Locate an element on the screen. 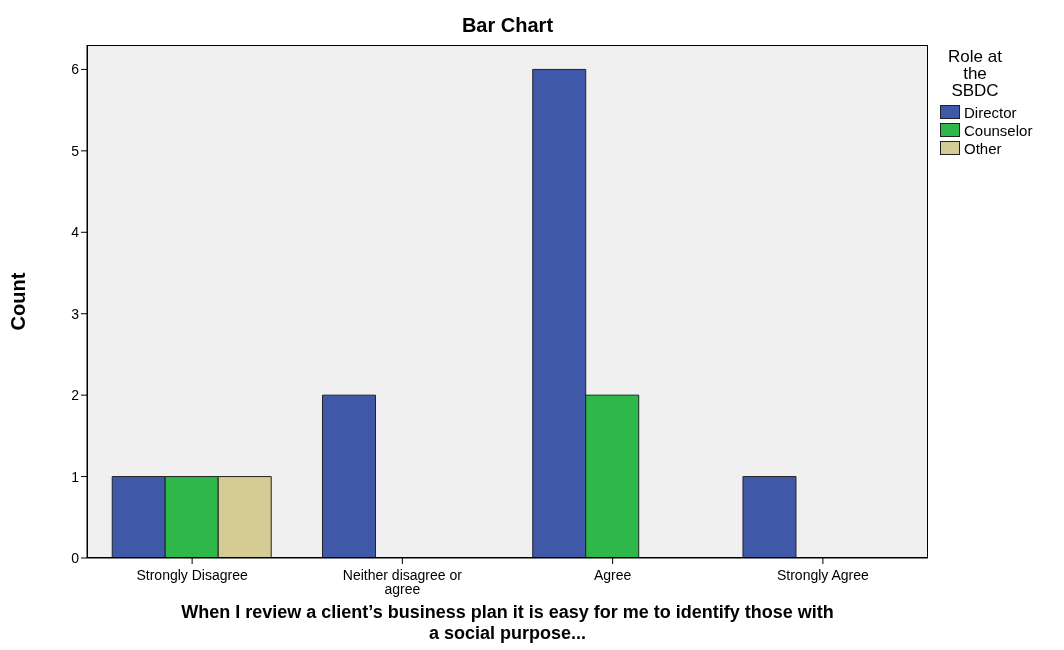  x-tick-label: Strongly Agree is located at coordinates (822, 575).